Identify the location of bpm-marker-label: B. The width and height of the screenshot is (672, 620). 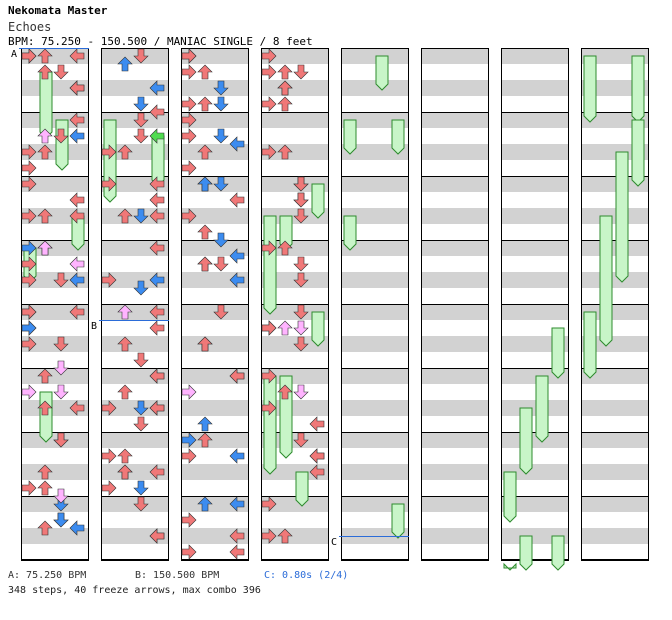
(94, 326).